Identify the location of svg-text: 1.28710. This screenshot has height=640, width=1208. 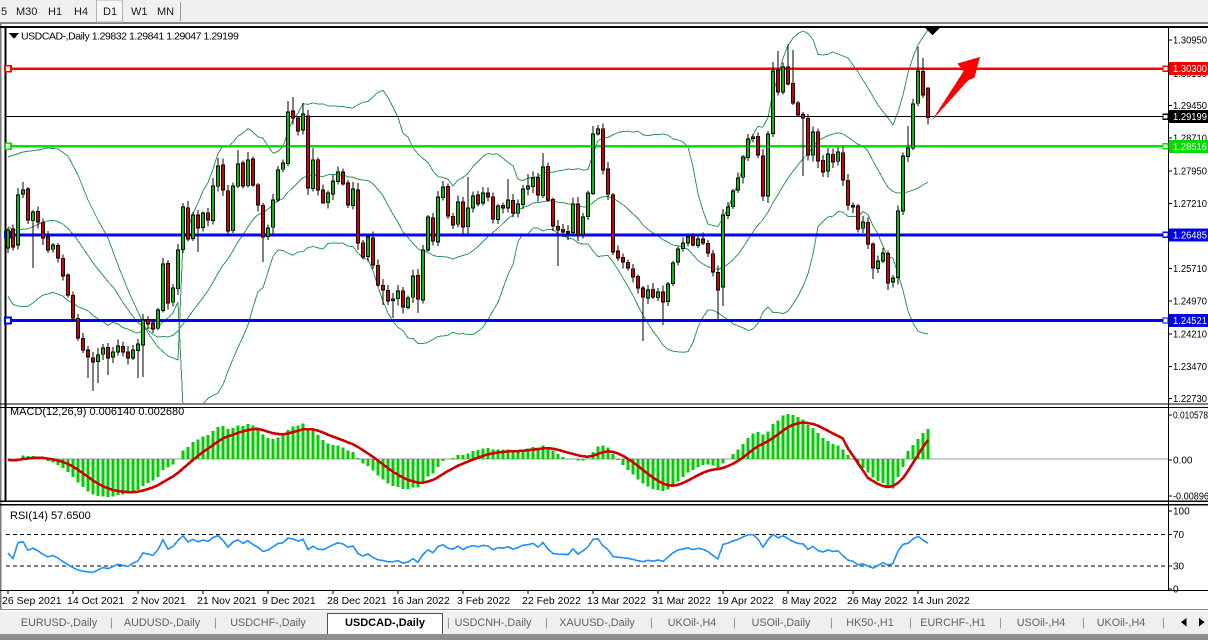
(1190, 138).